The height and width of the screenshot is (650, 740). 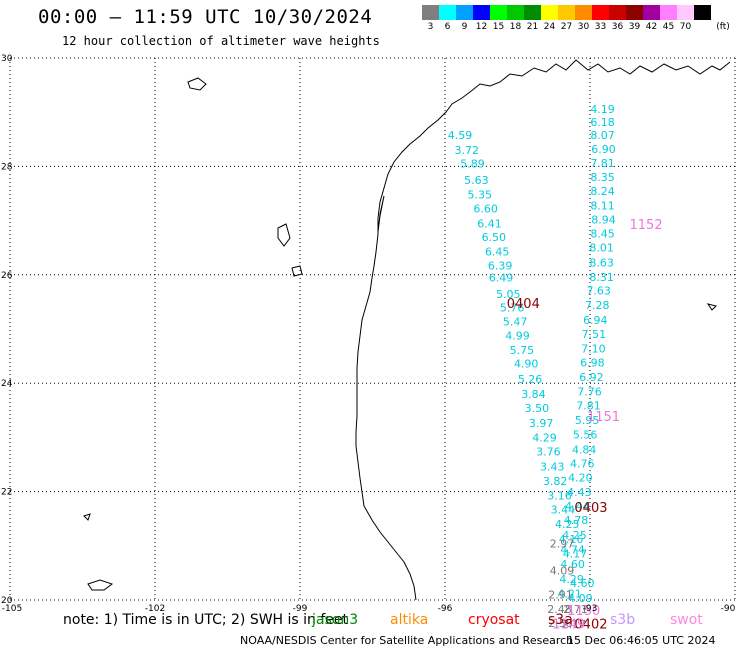 What do you see at coordinates (7, 167) in the screenshot?
I see `lat-tick-label: 28` at bounding box center [7, 167].